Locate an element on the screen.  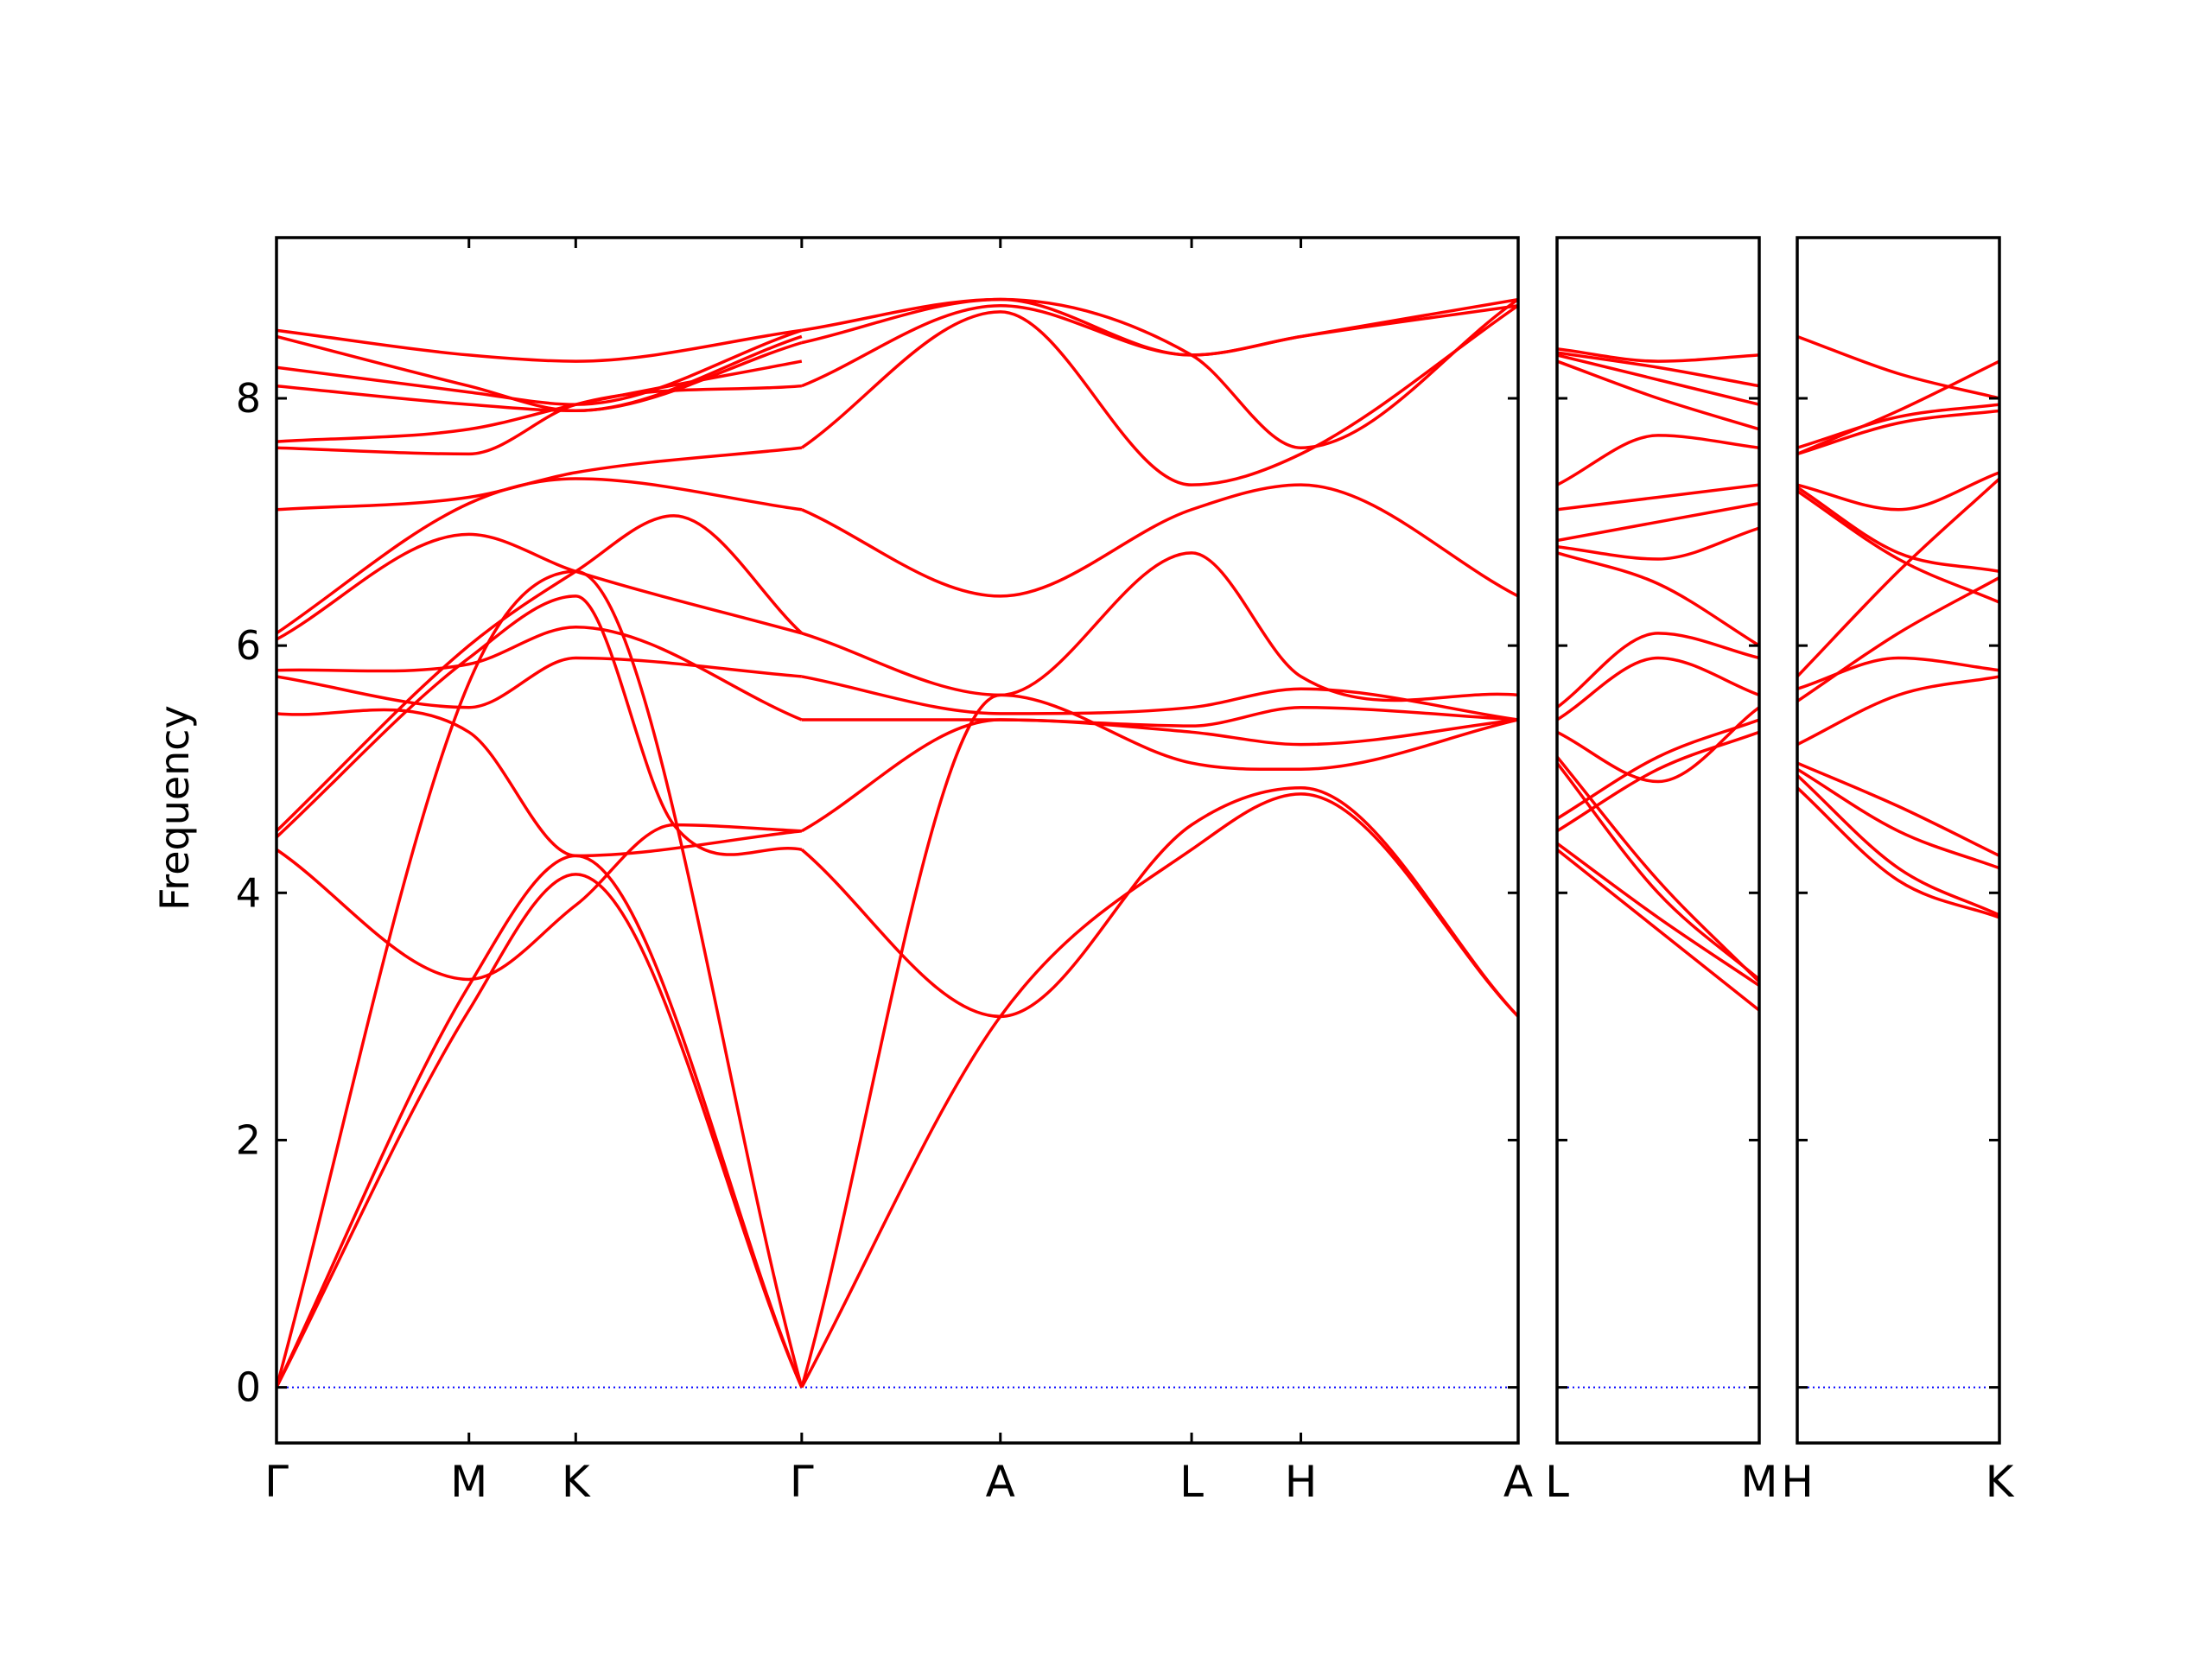
y-axis-label: Frequency is located at coordinates (174, 808).